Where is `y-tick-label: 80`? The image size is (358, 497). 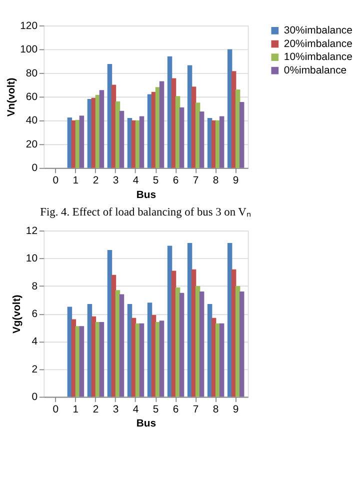
y-tick-label: 80 is located at coordinates (32, 74).